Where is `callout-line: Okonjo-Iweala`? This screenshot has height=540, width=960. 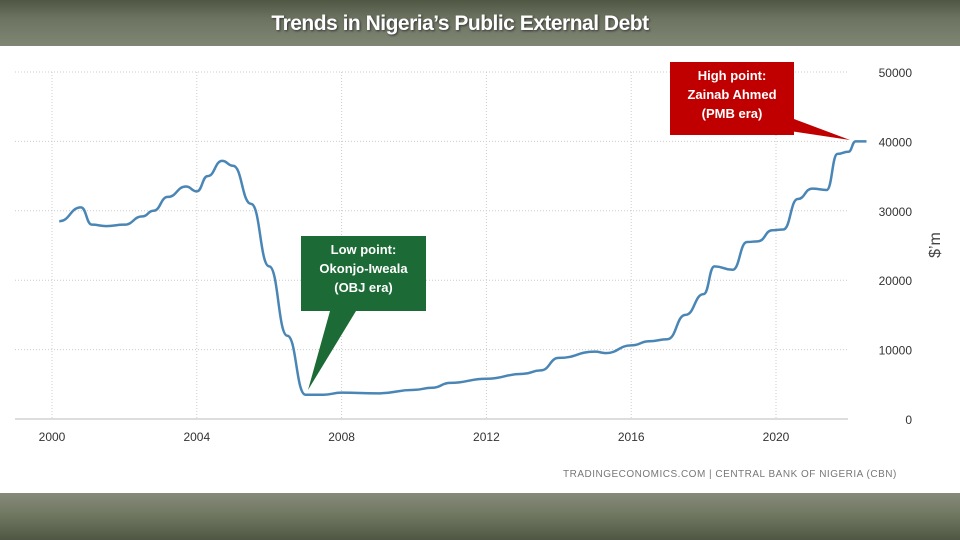 callout-line: Okonjo-Iweala is located at coordinates (363, 268).